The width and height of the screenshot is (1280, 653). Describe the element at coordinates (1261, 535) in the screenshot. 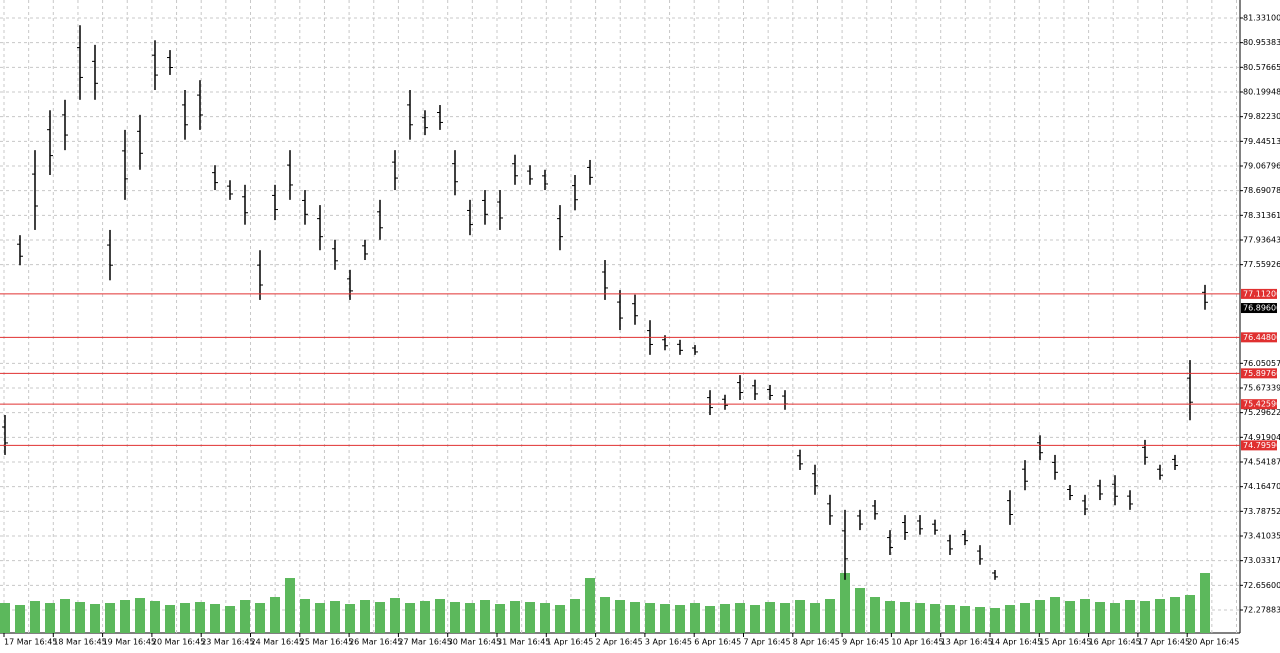

I see `y-tick-label: 73.41035` at that location.